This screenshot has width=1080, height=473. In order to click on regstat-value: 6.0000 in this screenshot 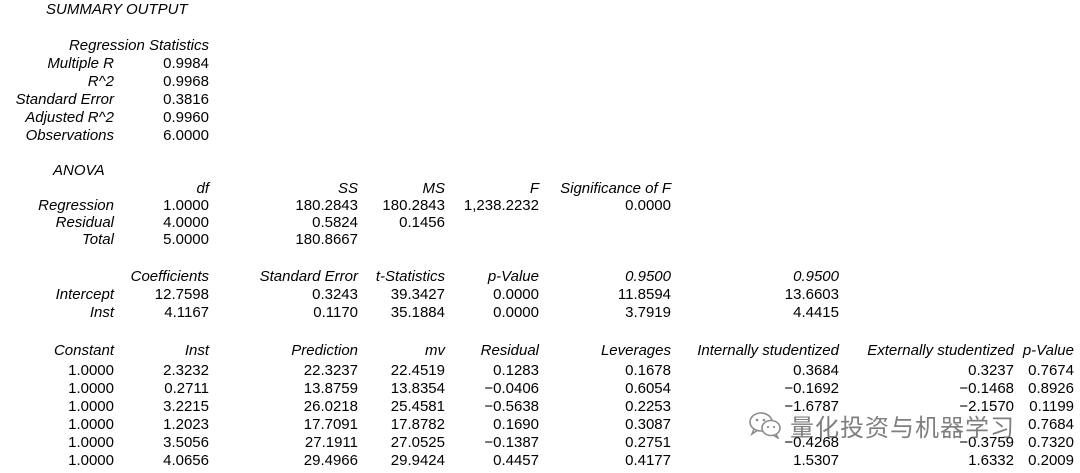, I will do `click(186, 135)`.